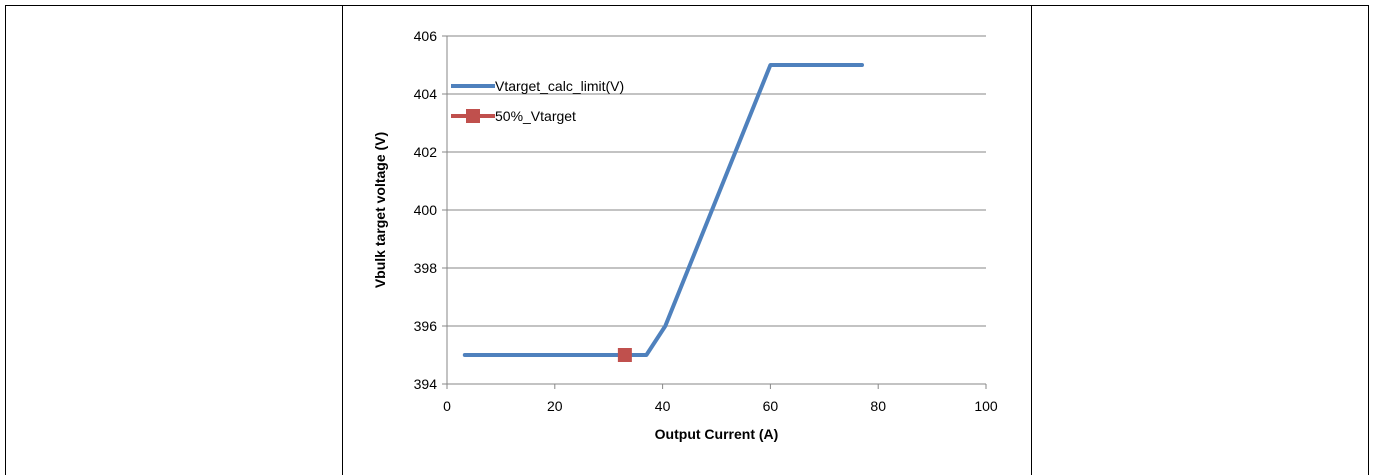 This screenshot has width=1375, height=475. I want to click on y-tick-label: 396, so click(426, 326).